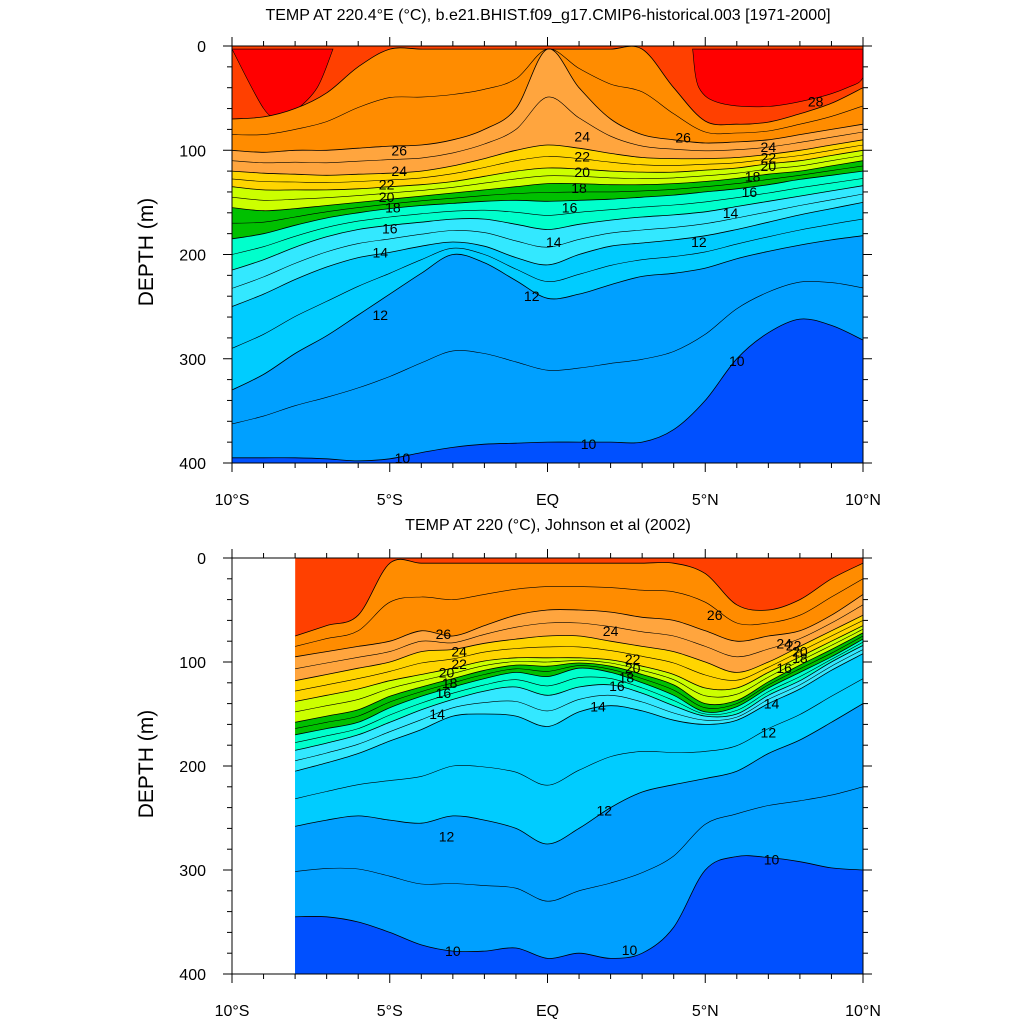  What do you see at coordinates (201, 47) in the screenshot?
I see `top-y-tick-label: 0` at bounding box center [201, 47].